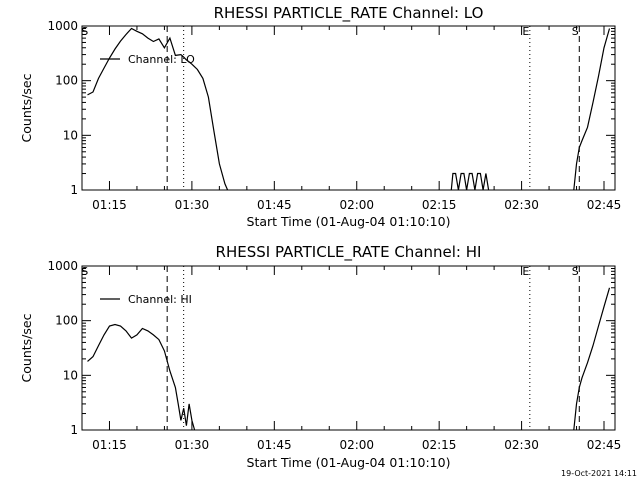 The image size is (640, 480). I want to click on chart-title: RHESSI PARTICLE_RATE Channel: LO, so click(349, 13).